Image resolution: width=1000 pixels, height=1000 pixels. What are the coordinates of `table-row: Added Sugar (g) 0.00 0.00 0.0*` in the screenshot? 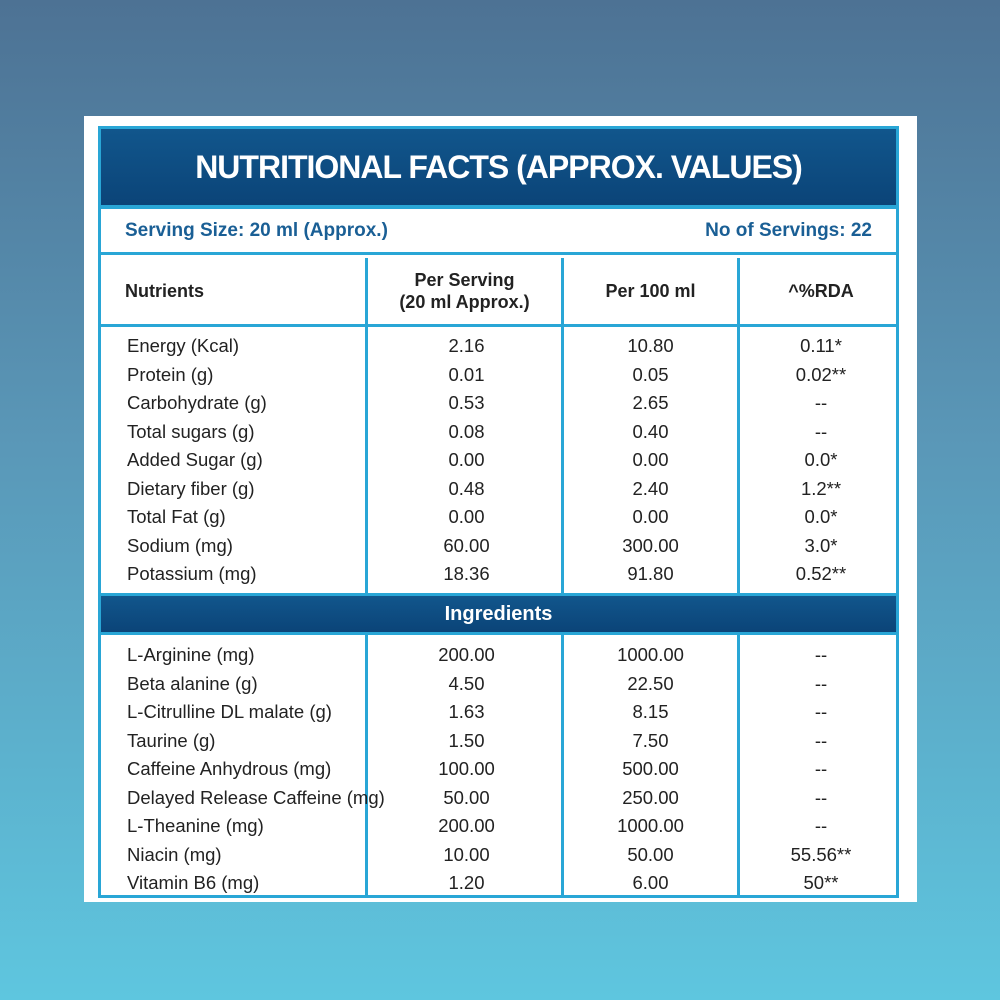 It's located at (498, 460).